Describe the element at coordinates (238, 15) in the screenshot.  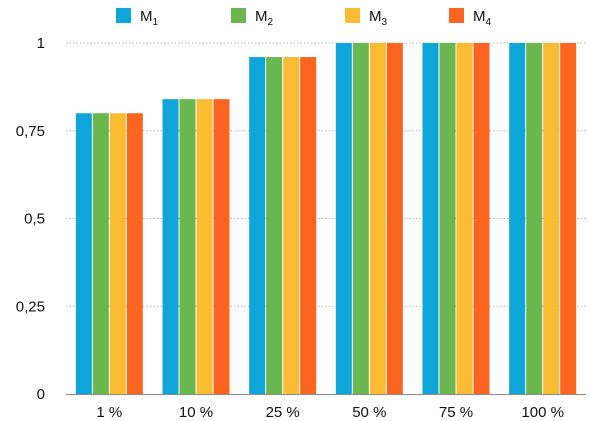
I see `legend-swatch-m2` at that location.